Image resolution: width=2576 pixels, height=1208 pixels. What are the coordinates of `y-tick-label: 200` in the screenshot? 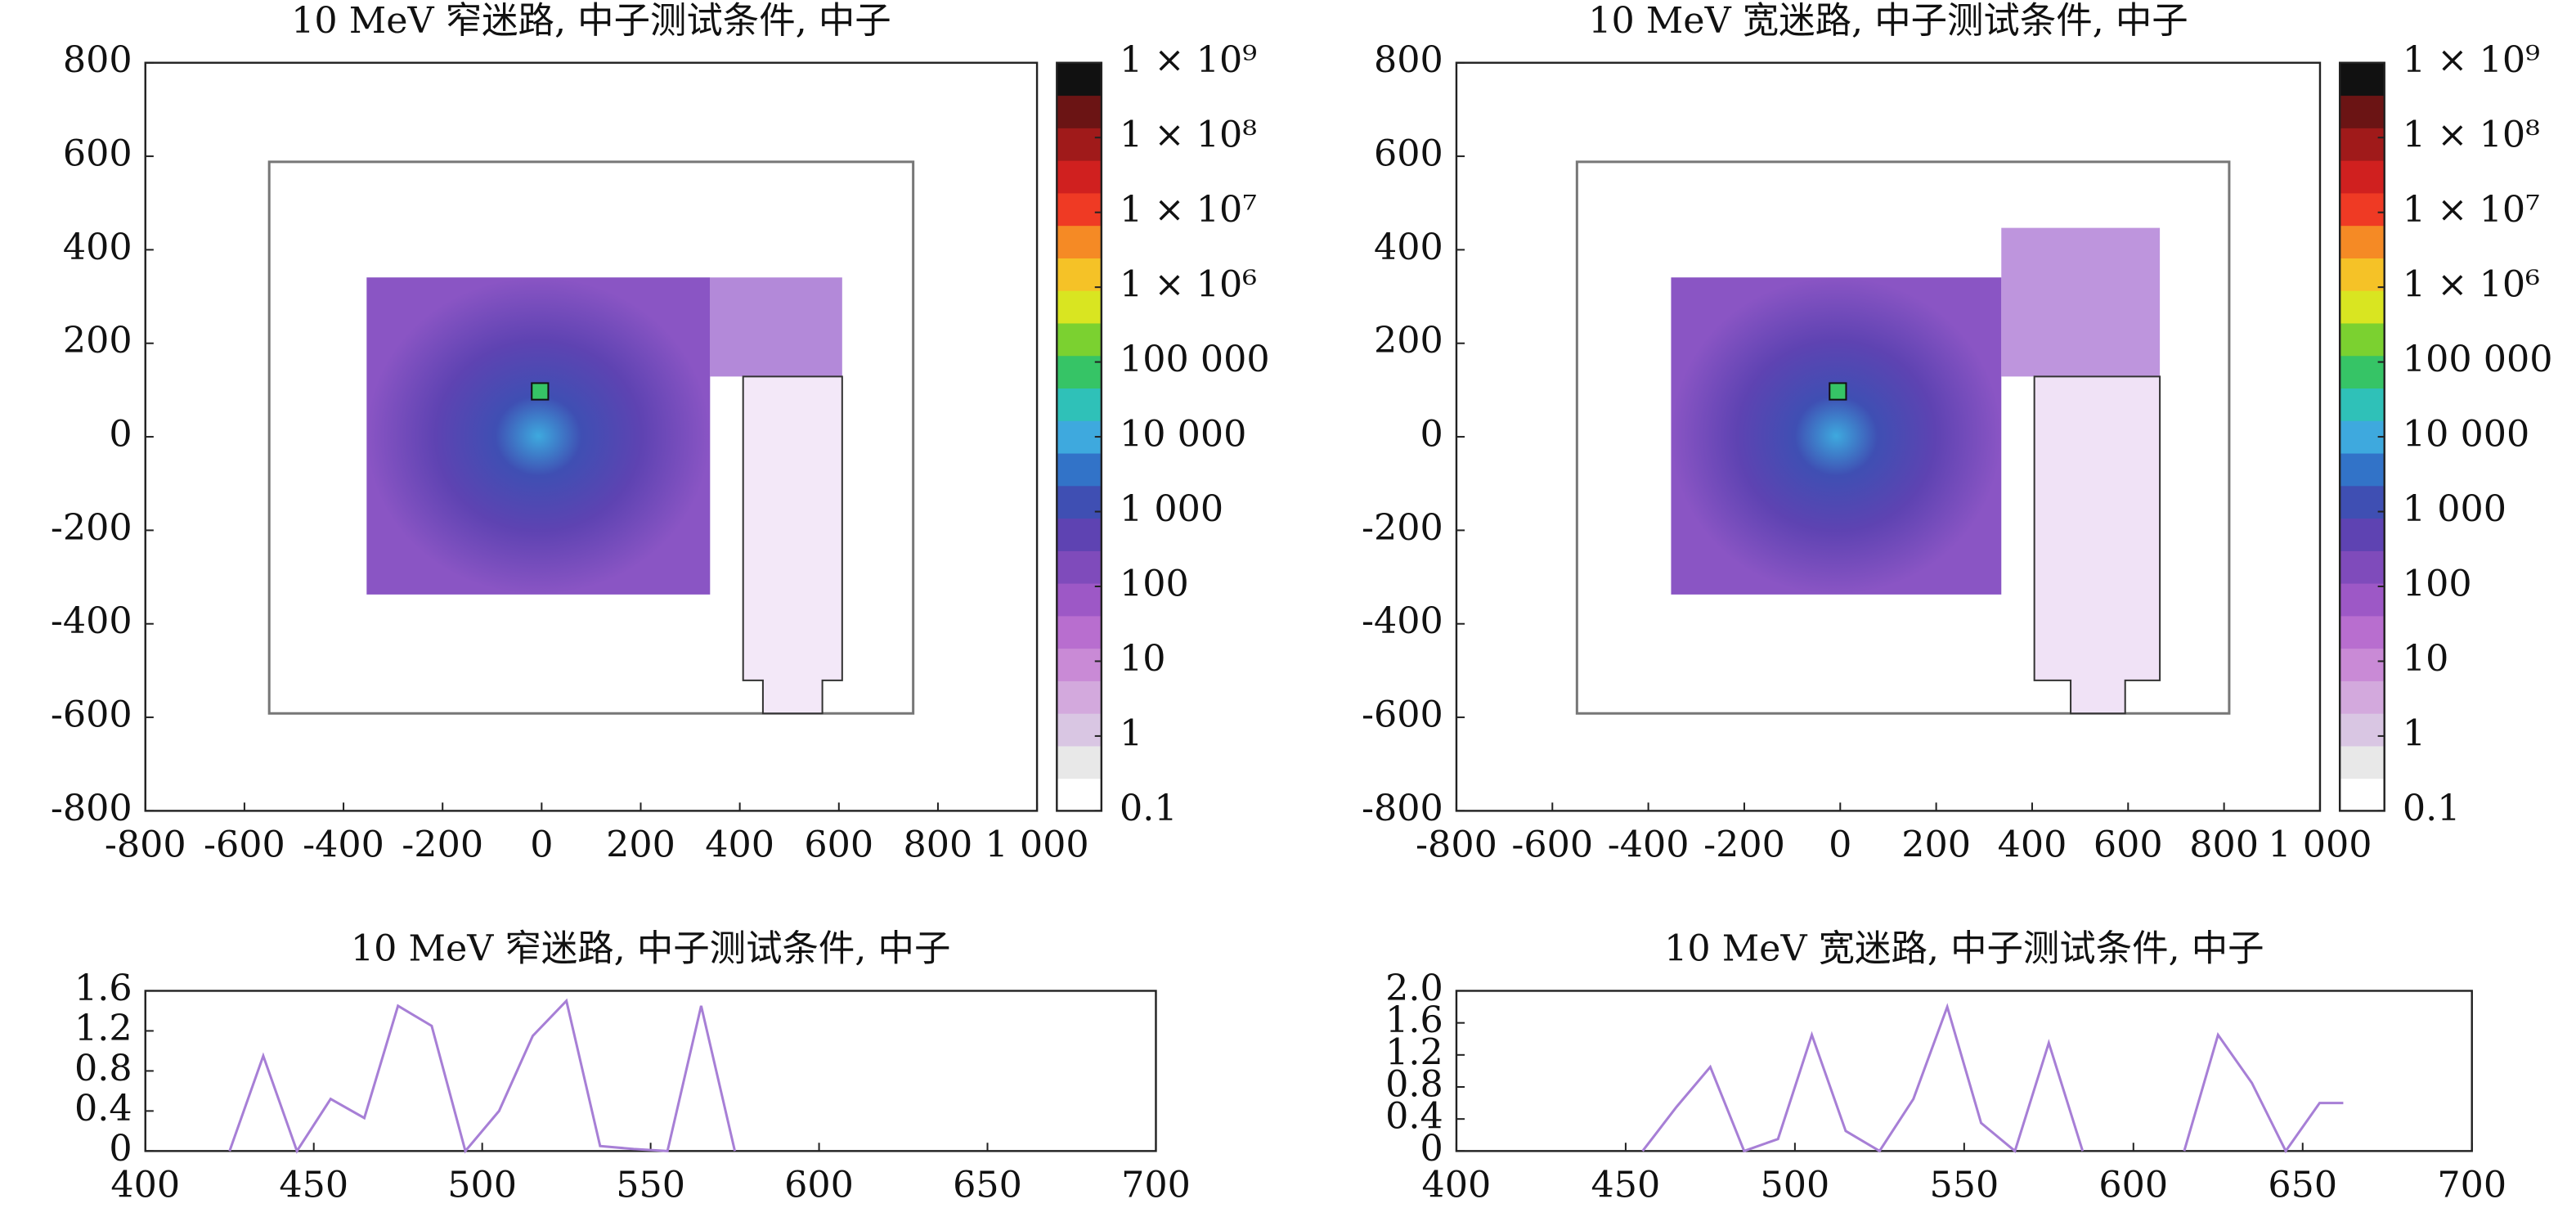 It's located at (1408, 341).